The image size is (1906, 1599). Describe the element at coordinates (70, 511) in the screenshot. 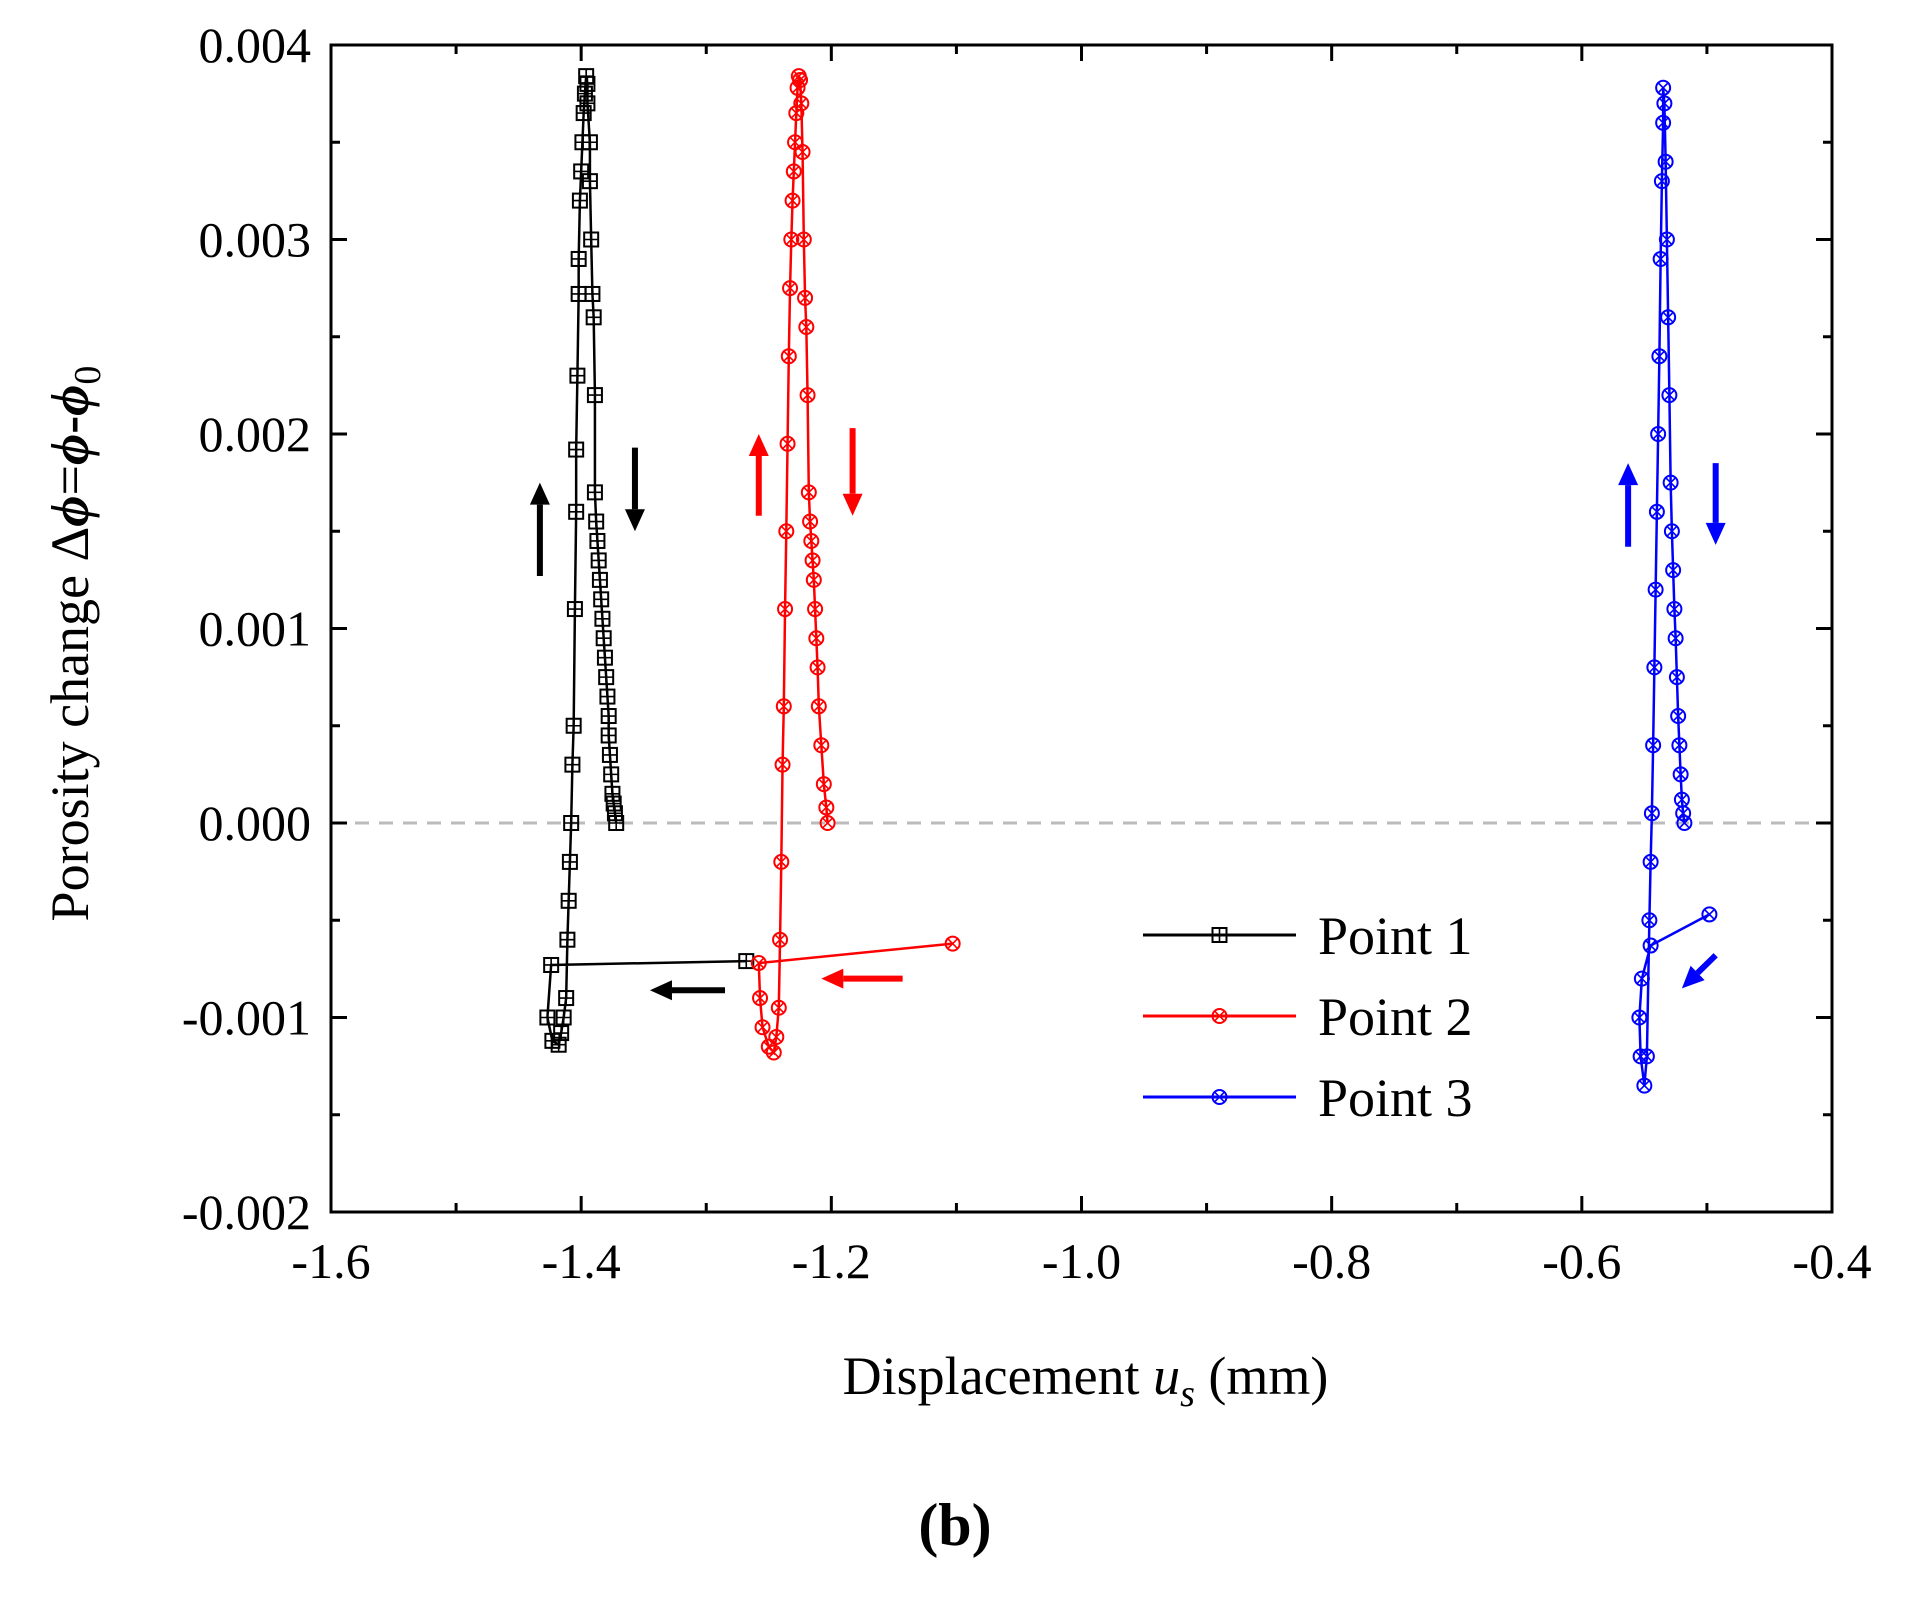

I see `y-title-phi-1: ϕ` at that location.